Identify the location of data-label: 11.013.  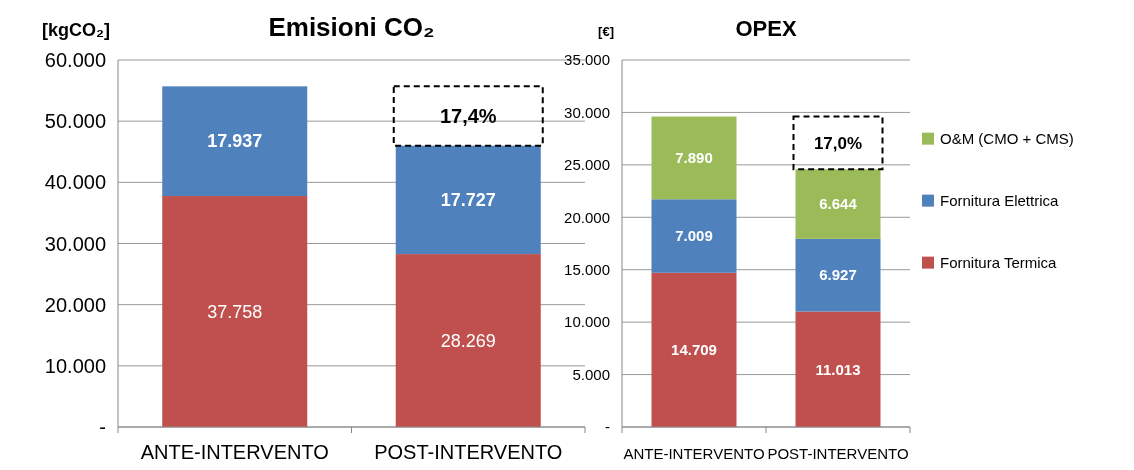
(838, 369).